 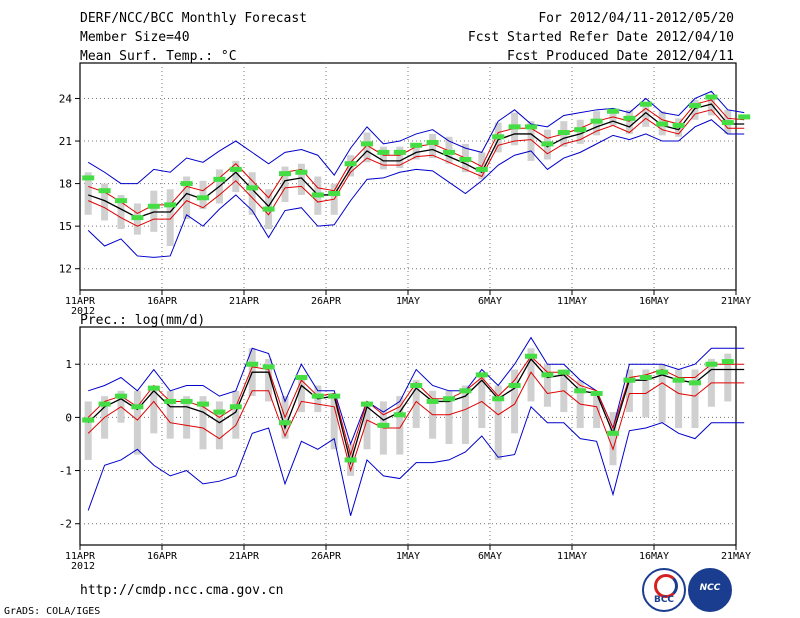 I want to click on bcc-logo: BCC, so click(x=664, y=590).